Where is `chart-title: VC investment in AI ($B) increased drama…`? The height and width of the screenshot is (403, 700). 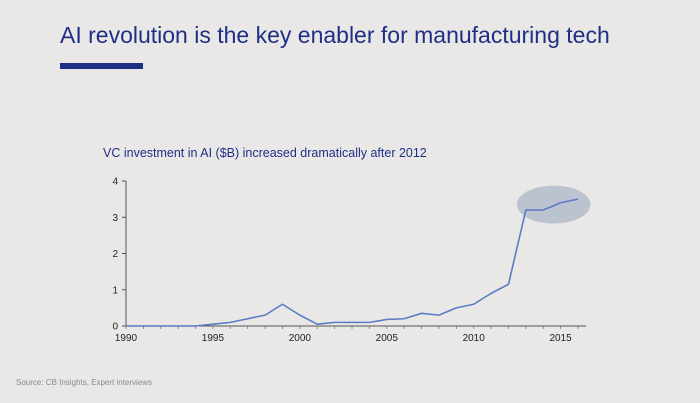 chart-title: VC investment in AI ($B) increased drama… is located at coordinates (265, 153).